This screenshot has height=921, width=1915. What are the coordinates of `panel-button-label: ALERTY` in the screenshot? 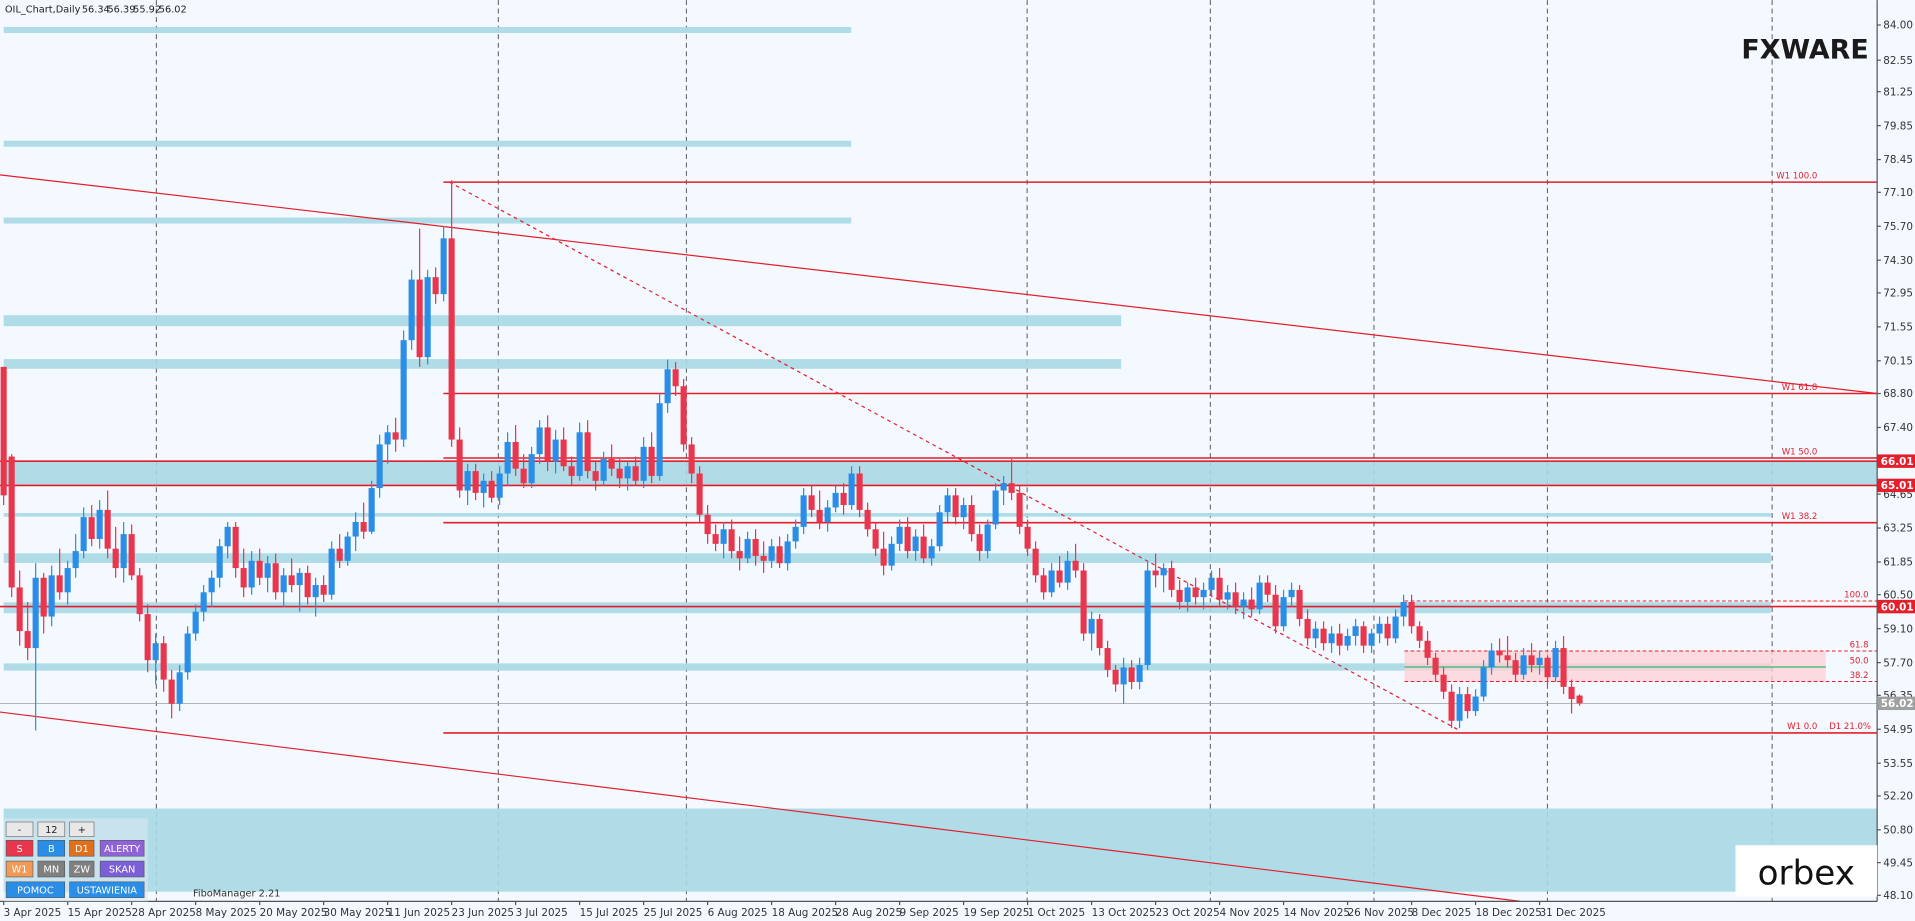 It's located at (122, 849).